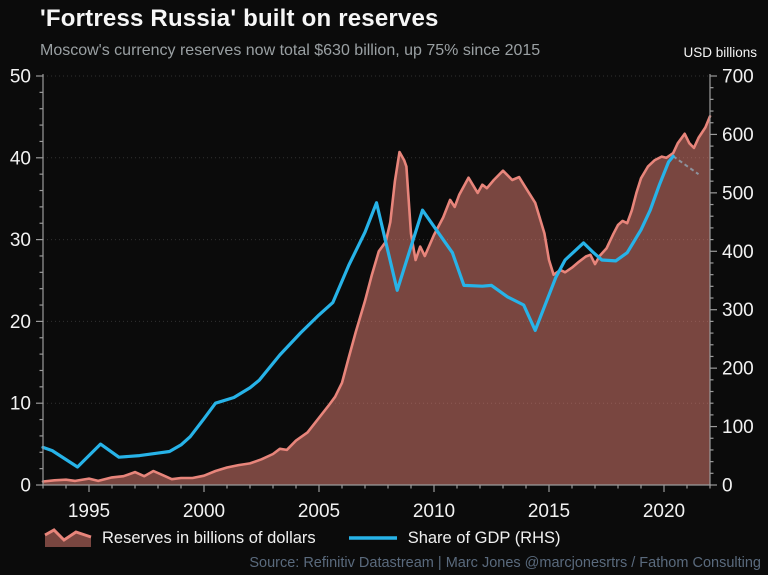  I want to click on right-axis-unit-label: USD billions, so click(720, 52).